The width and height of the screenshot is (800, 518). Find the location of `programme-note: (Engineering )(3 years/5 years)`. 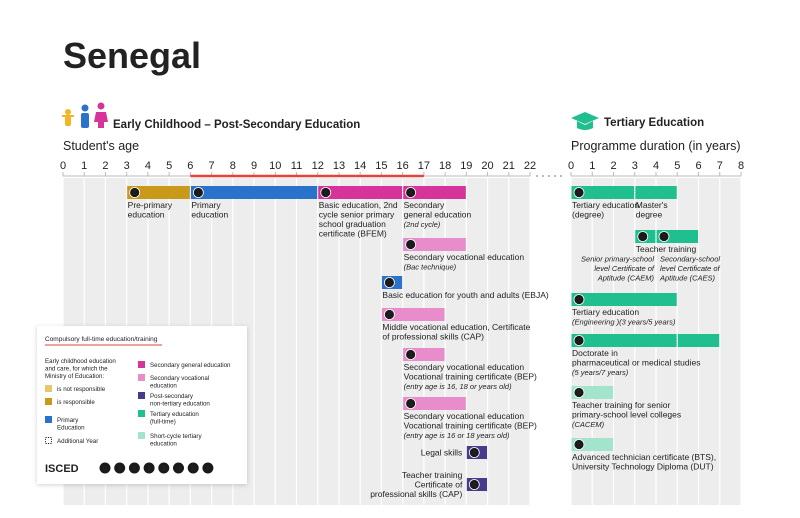

programme-note: (Engineering )(3 years/5 years) is located at coordinates (624, 322).